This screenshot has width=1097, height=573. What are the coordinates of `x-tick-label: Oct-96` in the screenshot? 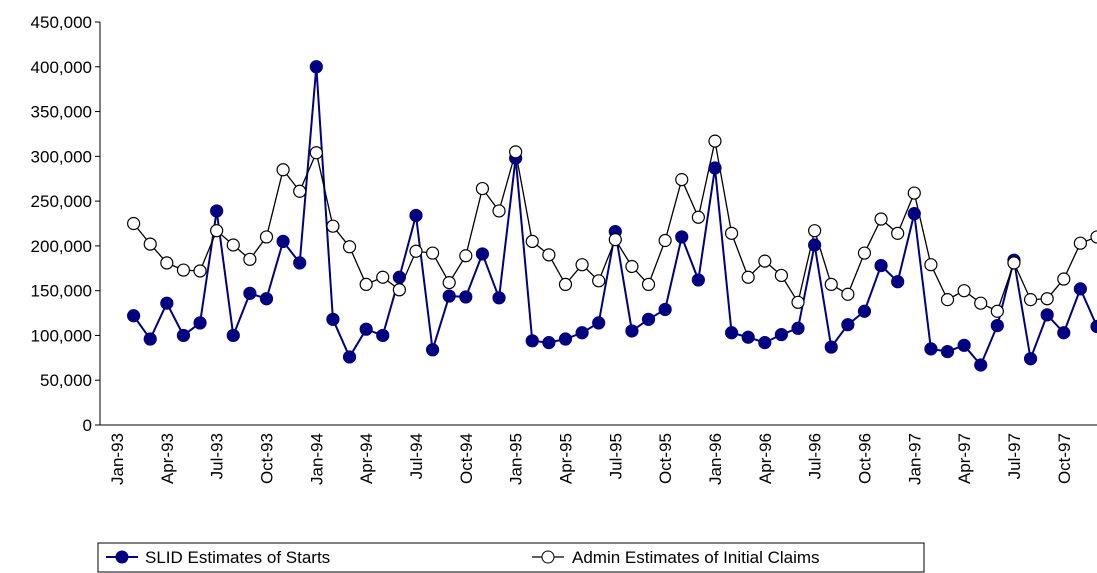 It's located at (864, 458).